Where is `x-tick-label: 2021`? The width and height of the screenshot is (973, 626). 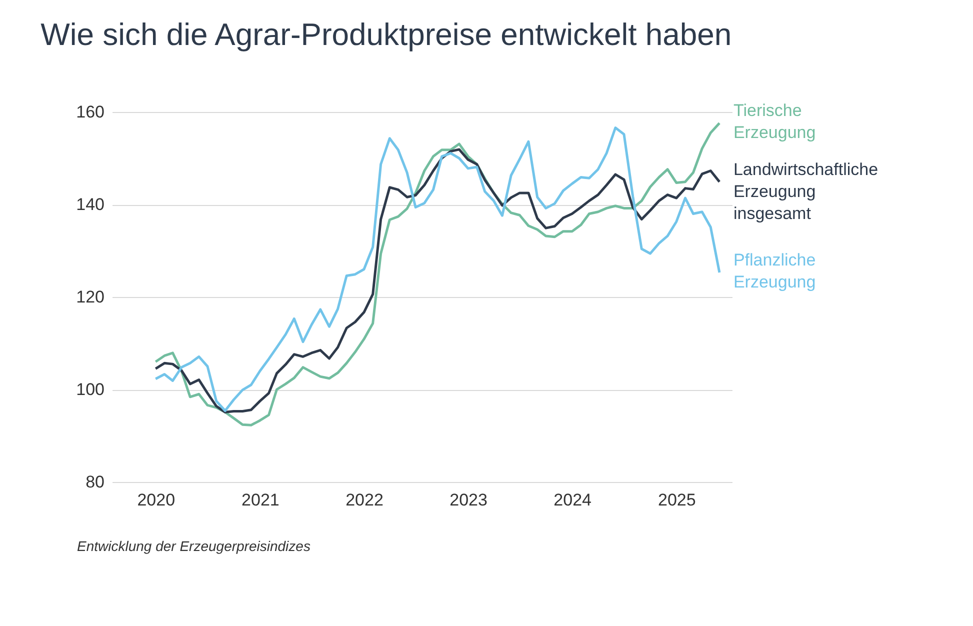
x-tick-label: 2021 is located at coordinates (261, 500).